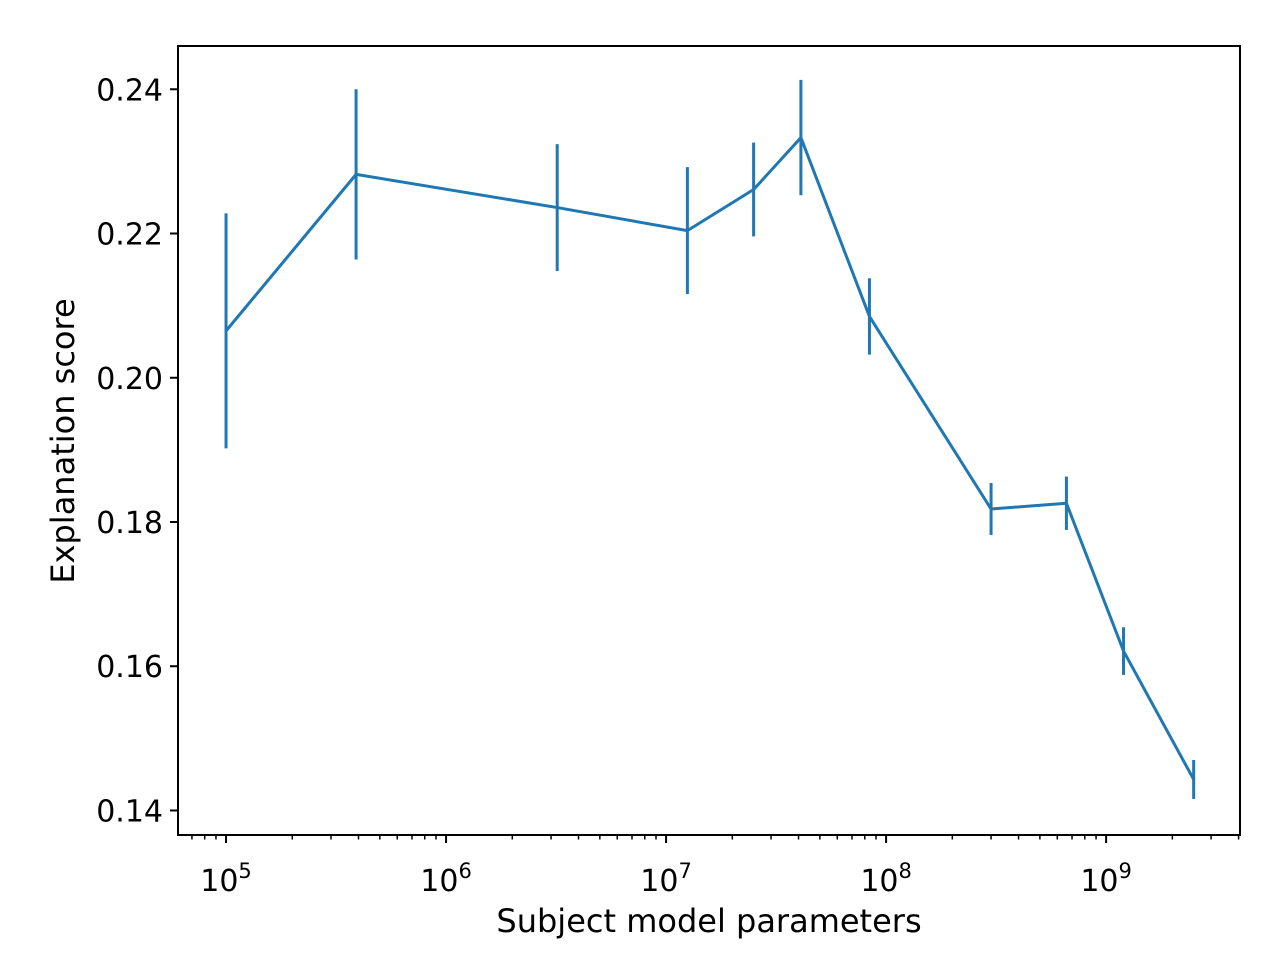  Describe the element at coordinates (174, 450) in the screenshot. I see `y-axis-major-ticks` at that location.